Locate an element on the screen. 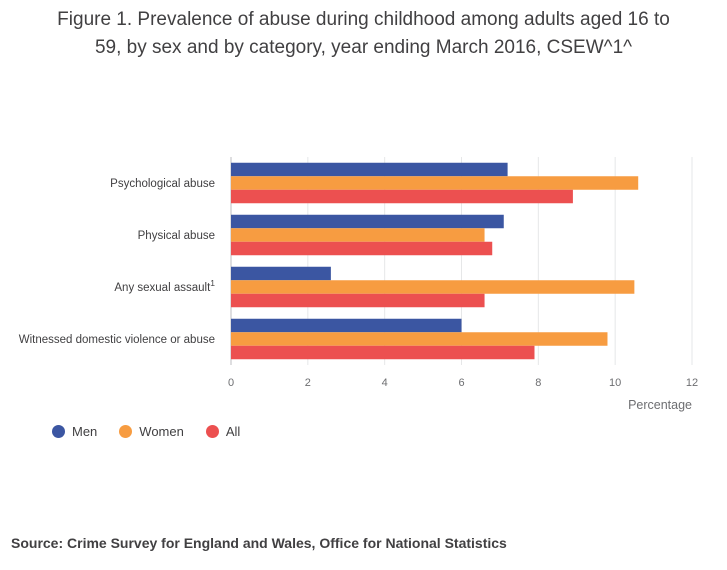  x-tick-label-4: 8 is located at coordinates (538, 383).